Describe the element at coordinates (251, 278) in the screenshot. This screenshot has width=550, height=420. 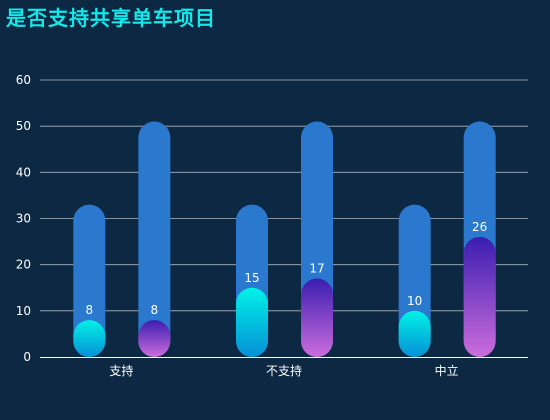
I see `data-label: 15` at that location.